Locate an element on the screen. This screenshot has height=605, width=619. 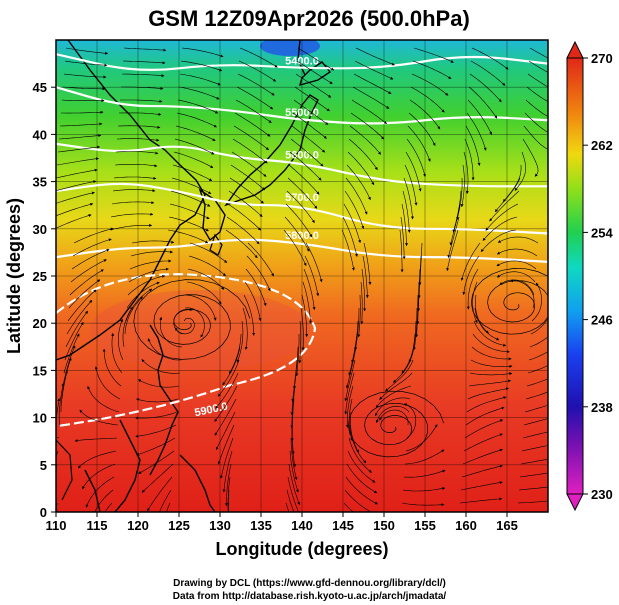
vortex-spiral is located at coordinates (192, 319).